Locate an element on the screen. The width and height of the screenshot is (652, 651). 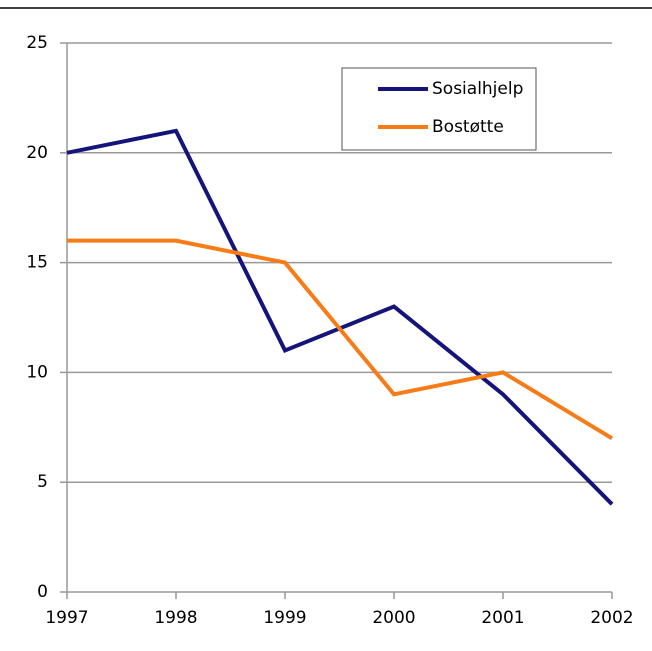
y-tick-label: 25 is located at coordinates (37, 43).